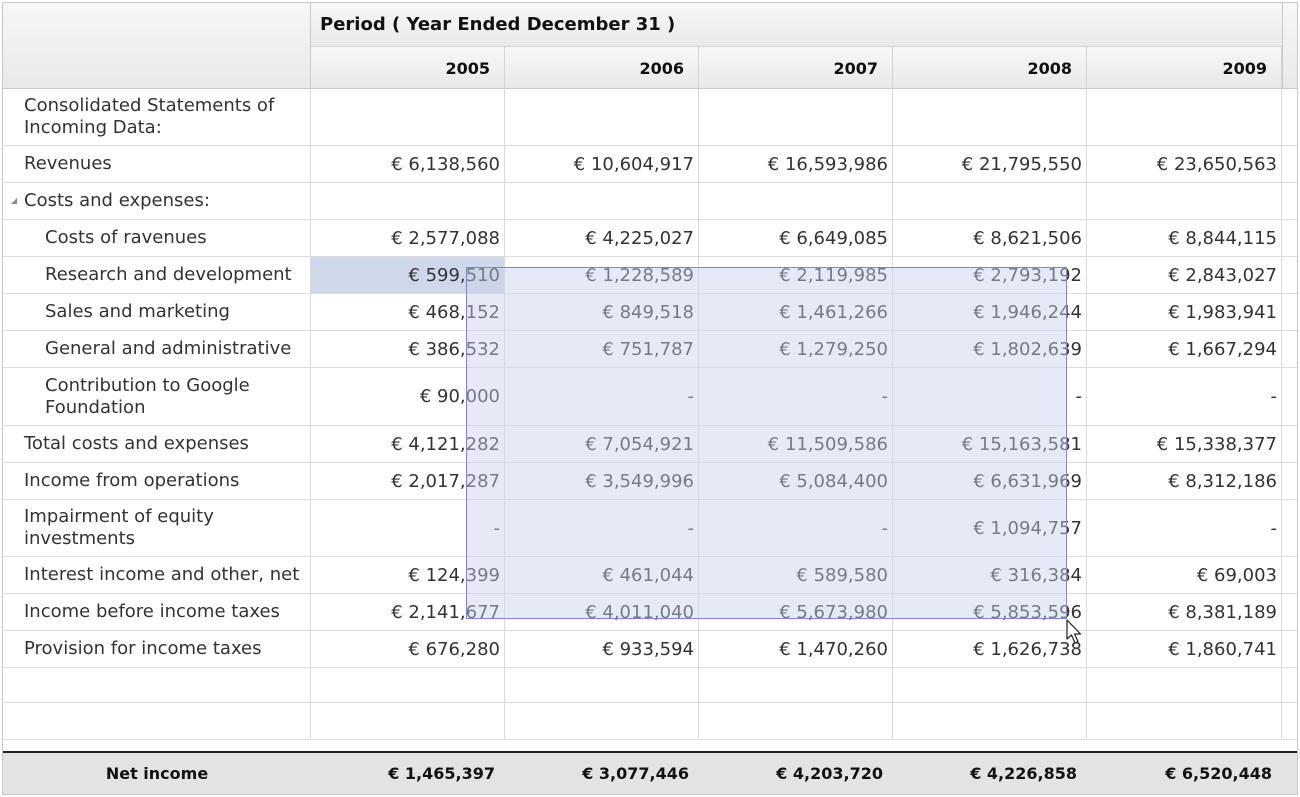  Describe the element at coordinates (408, 164) in the screenshot. I see `data-cell: € 6,138,560` at that location.